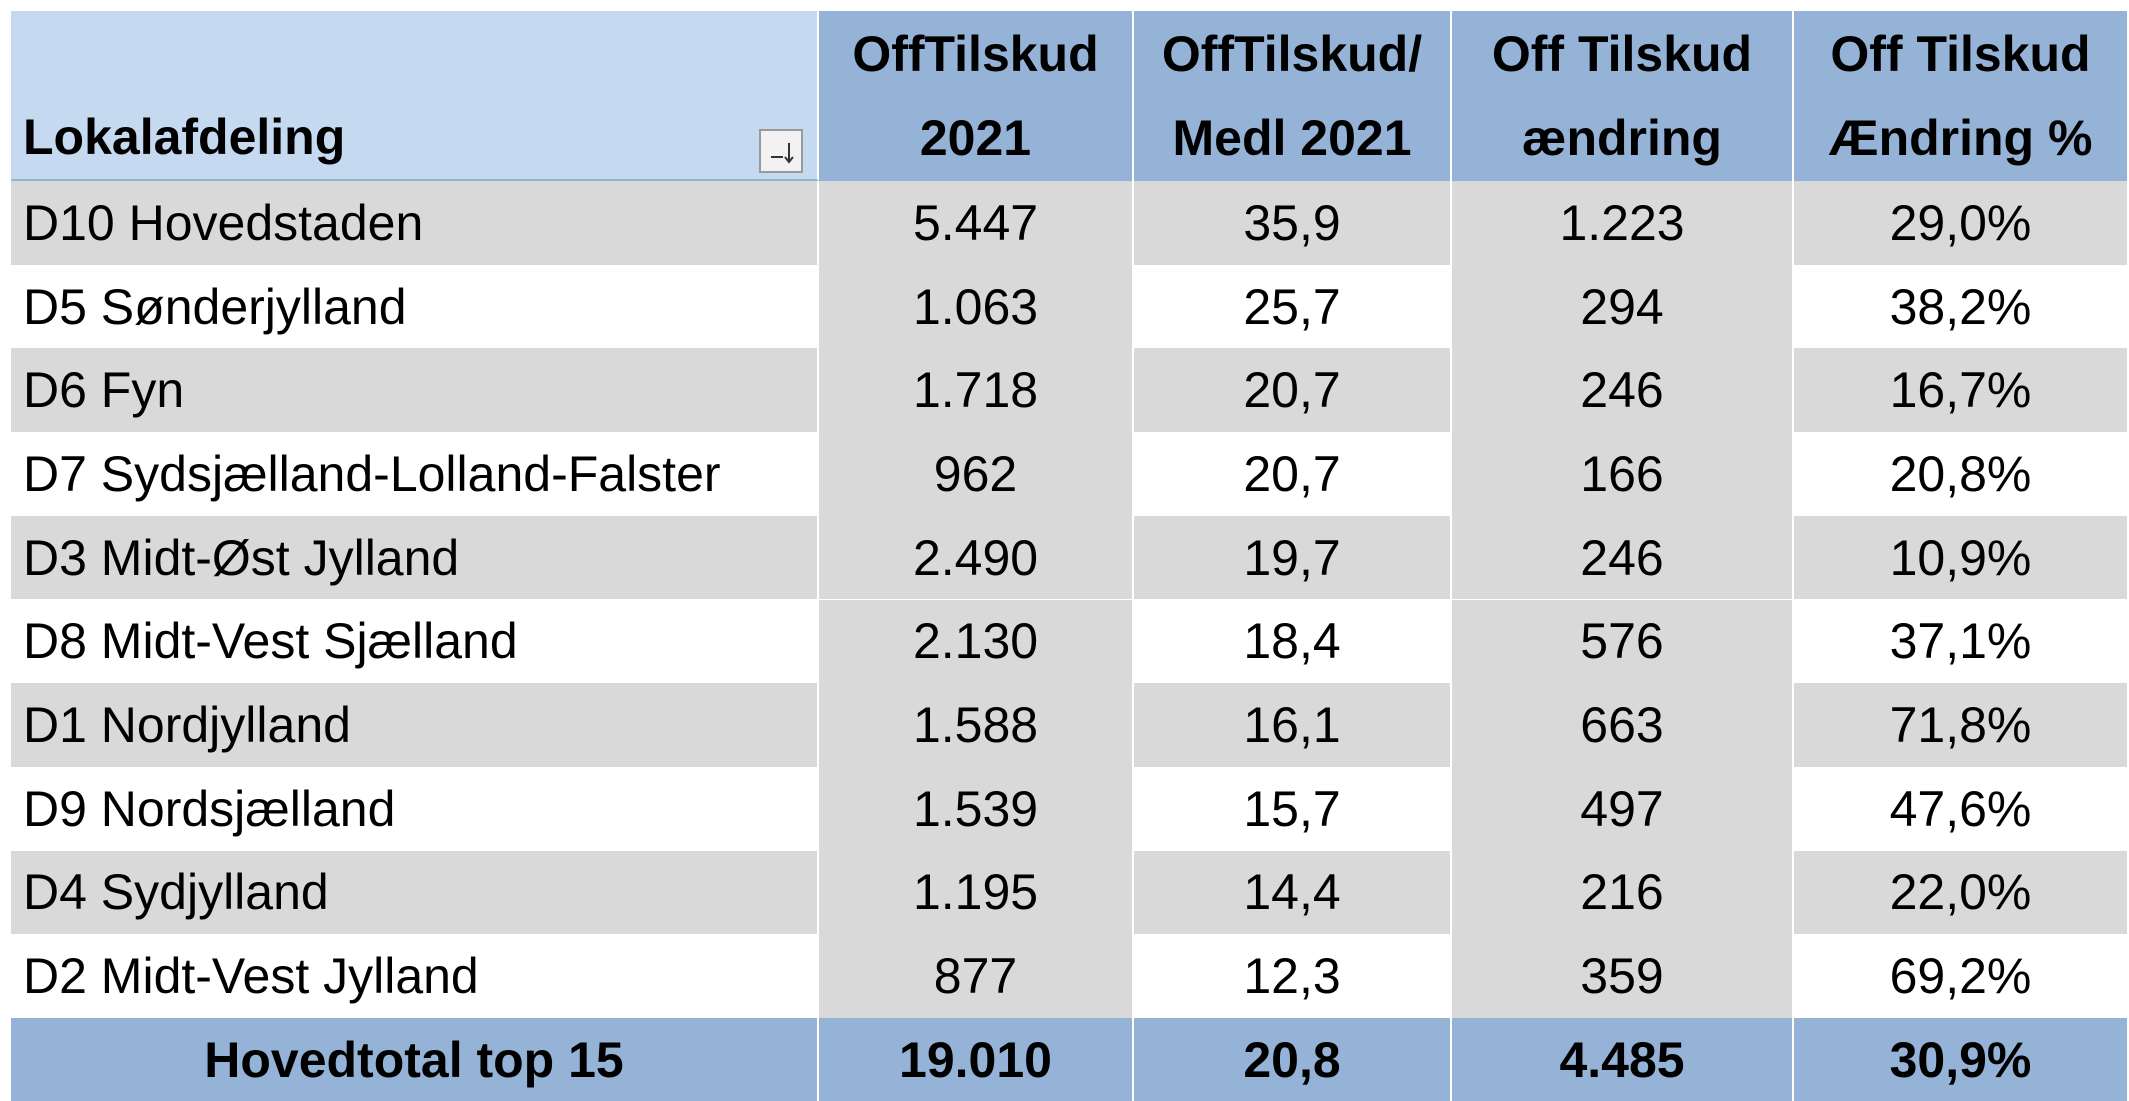 Image resolution: width=2129 pixels, height=1101 pixels. Describe the element at coordinates (1293, 223) in the screenshot. I see `cell-value: 35,9` at that location.